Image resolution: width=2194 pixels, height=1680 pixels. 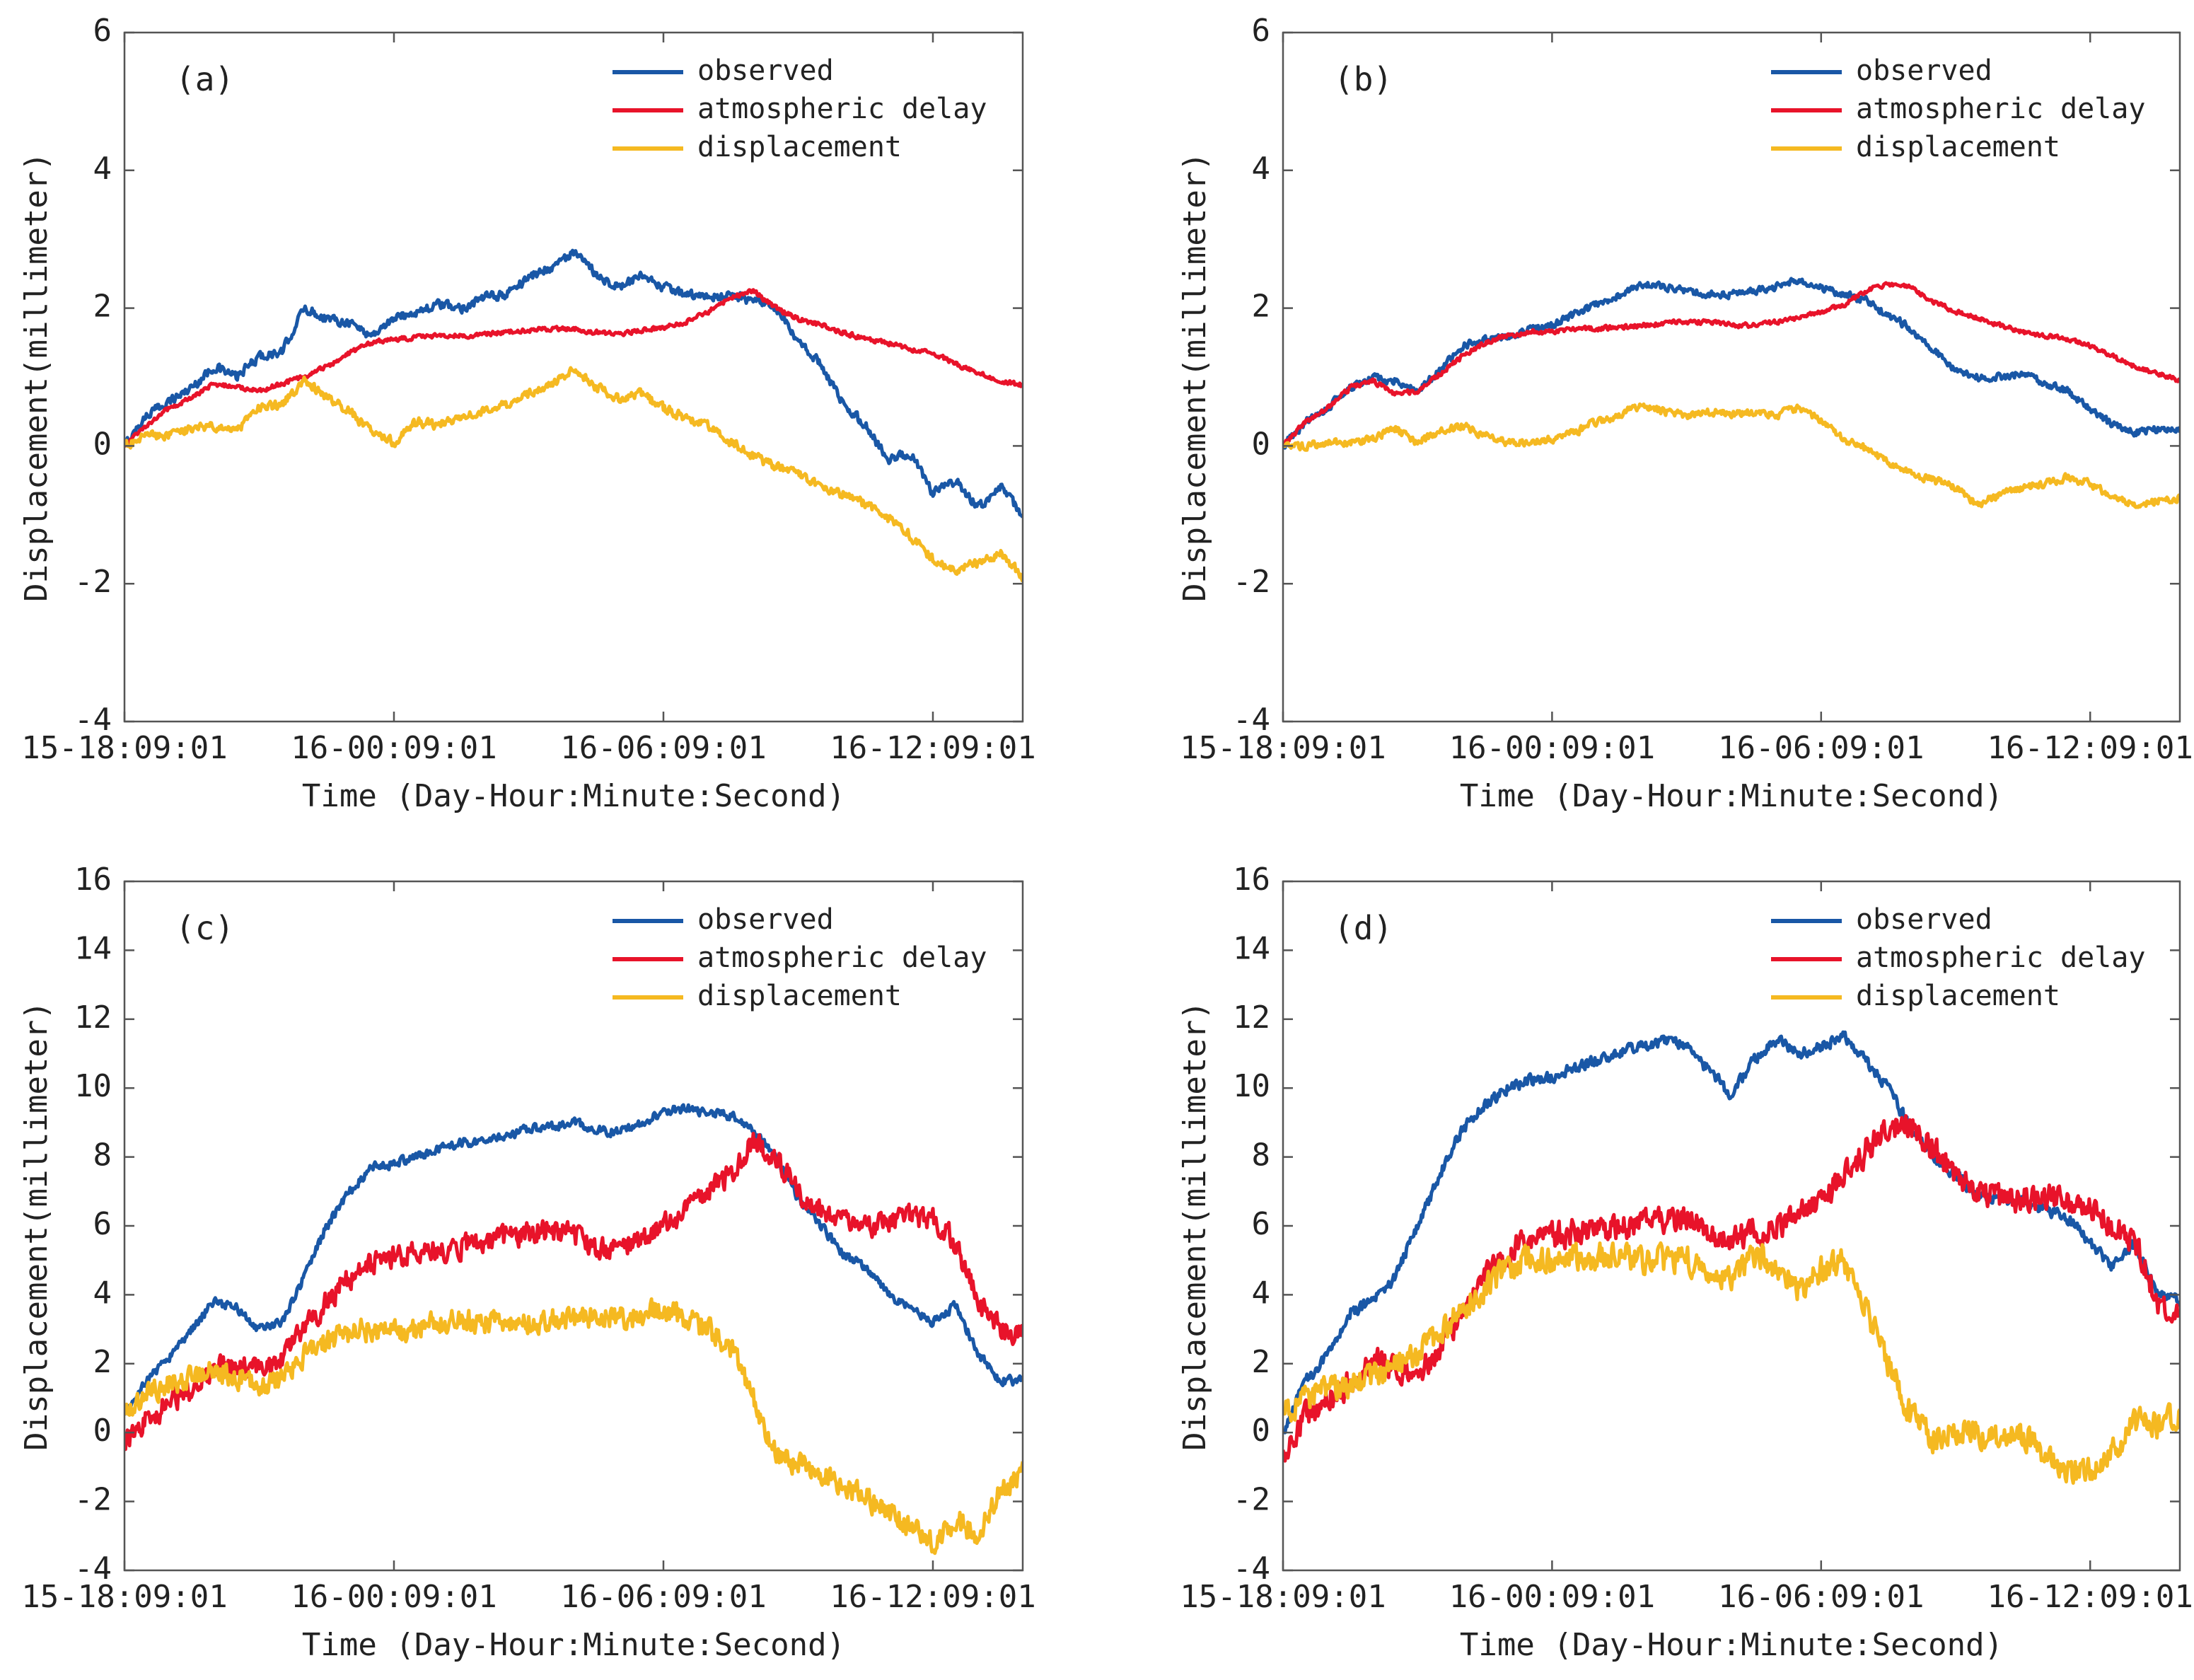 I want to click on panel-label: (a), so click(x=204, y=79).